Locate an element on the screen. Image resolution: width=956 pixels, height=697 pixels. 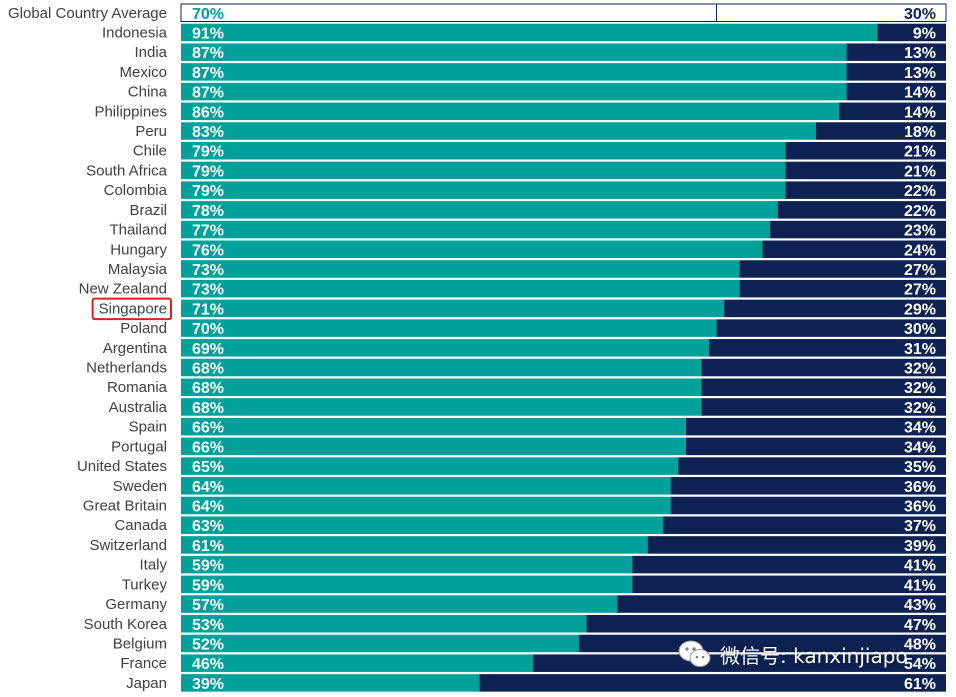
data-label-right: 30% is located at coordinates (920, 329).